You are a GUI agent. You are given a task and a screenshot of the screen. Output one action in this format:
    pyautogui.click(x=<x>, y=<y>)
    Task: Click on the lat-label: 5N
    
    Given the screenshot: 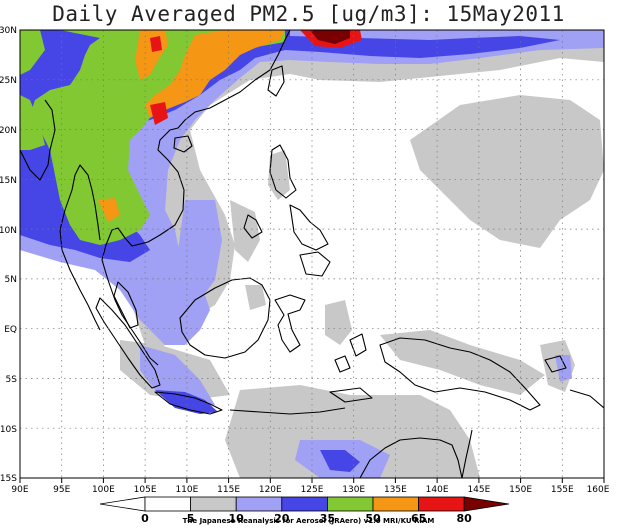 What is the action you would take?
    pyautogui.click(x=11, y=280)
    